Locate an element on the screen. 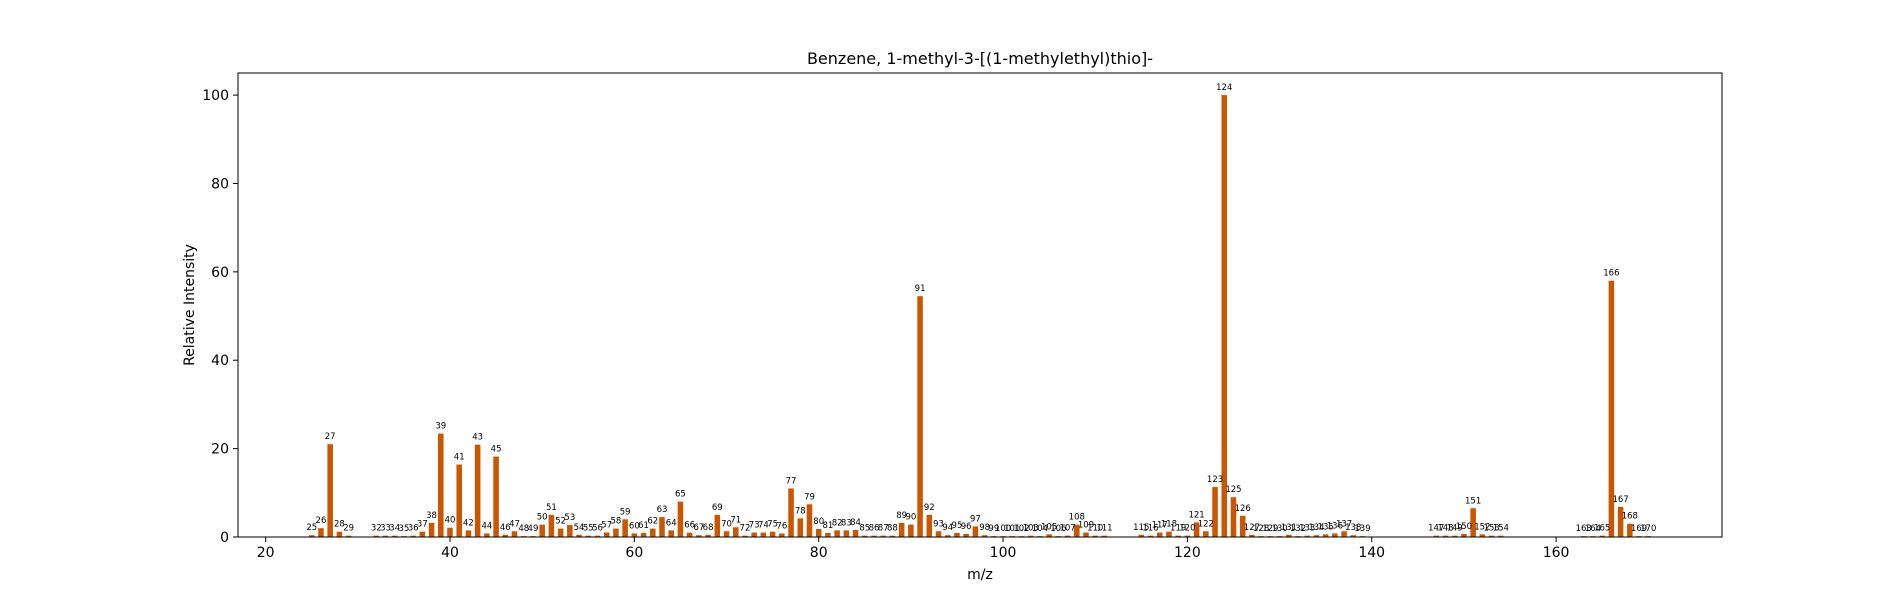  peak-label-mz-46: 46 is located at coordinates (505, 528).